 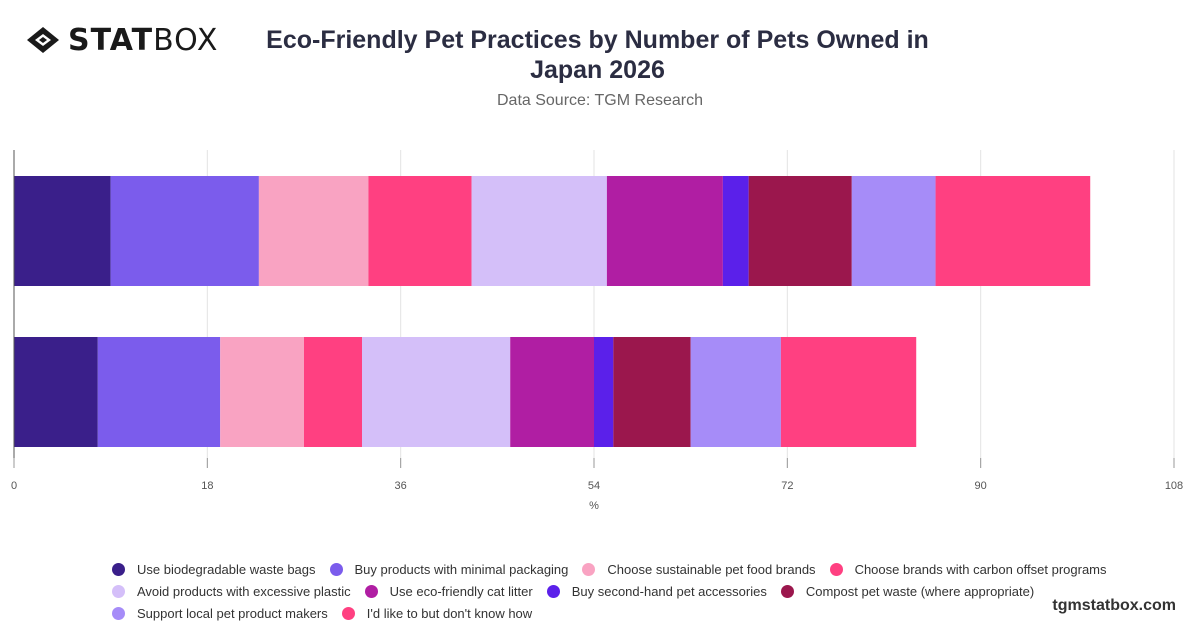 I want to click on chart-subtitle: Data Source: TGM Research, so click(x=599, y=100).